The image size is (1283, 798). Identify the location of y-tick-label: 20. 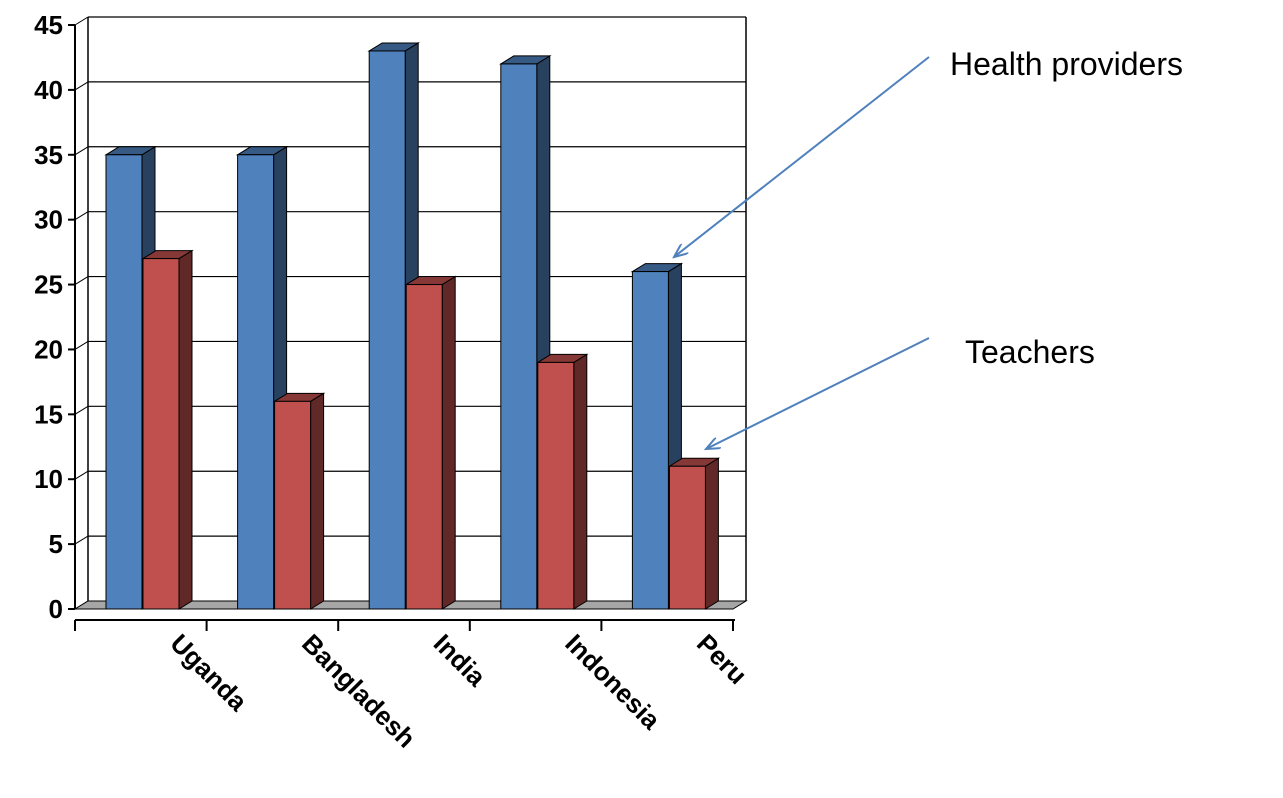
(48, 349).